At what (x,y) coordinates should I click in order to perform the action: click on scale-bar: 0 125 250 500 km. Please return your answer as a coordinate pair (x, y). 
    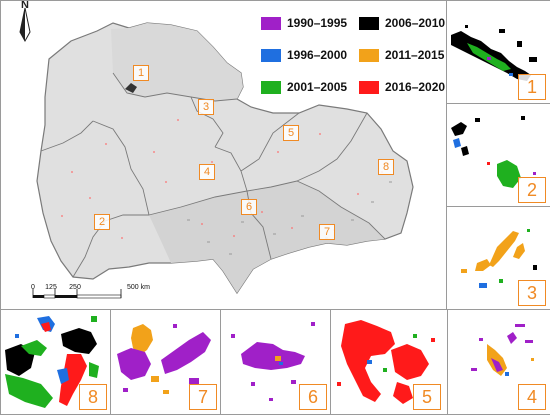
    Looking at the image, I should click on (90, 291).